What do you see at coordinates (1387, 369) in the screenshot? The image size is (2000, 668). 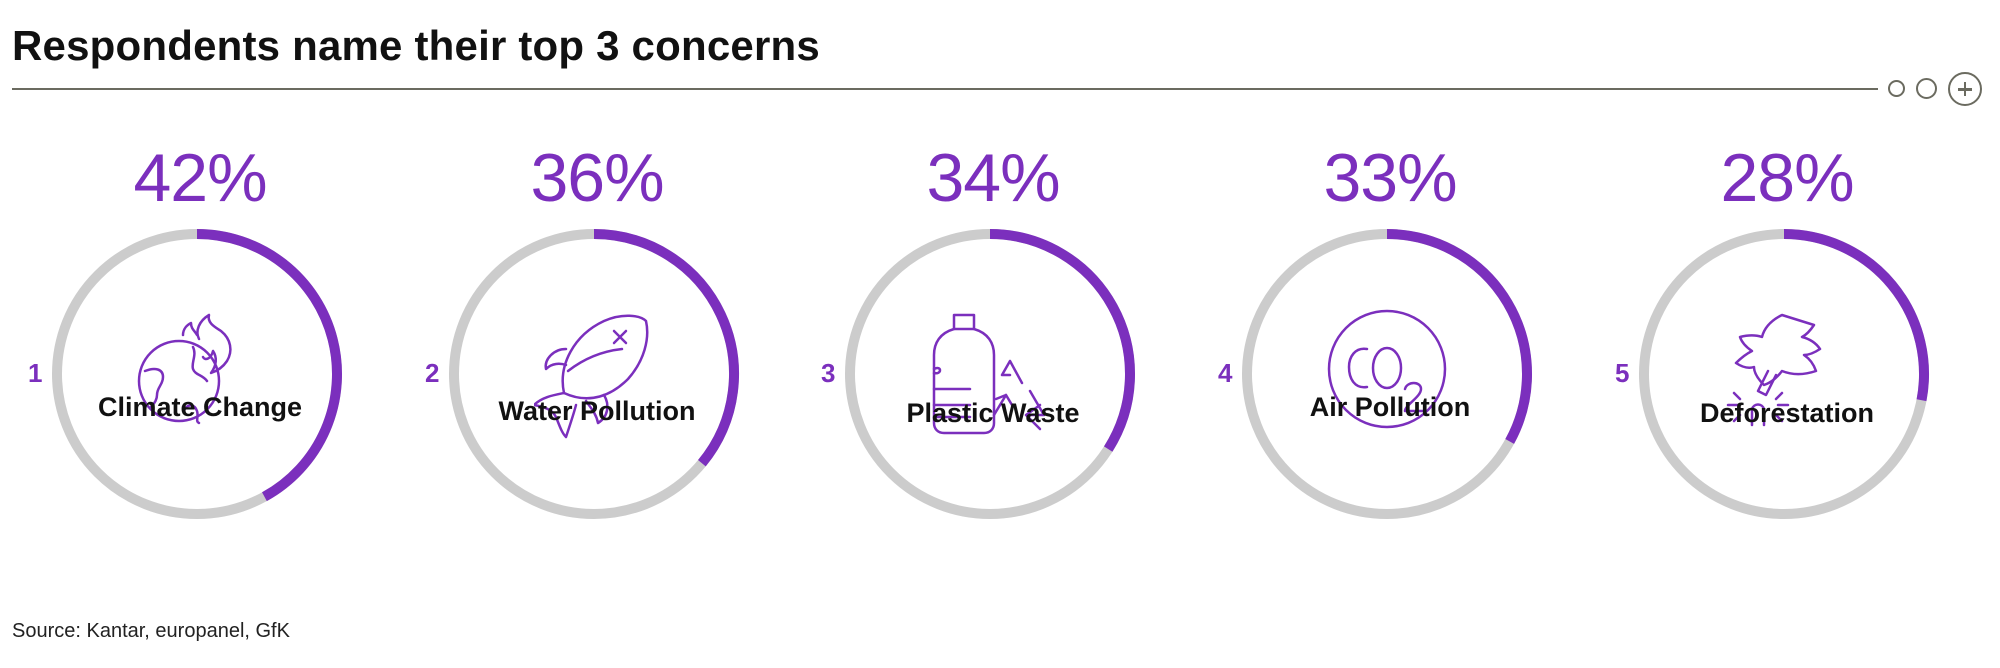 I see `co2-icon` at bounding box center [1387, 369].